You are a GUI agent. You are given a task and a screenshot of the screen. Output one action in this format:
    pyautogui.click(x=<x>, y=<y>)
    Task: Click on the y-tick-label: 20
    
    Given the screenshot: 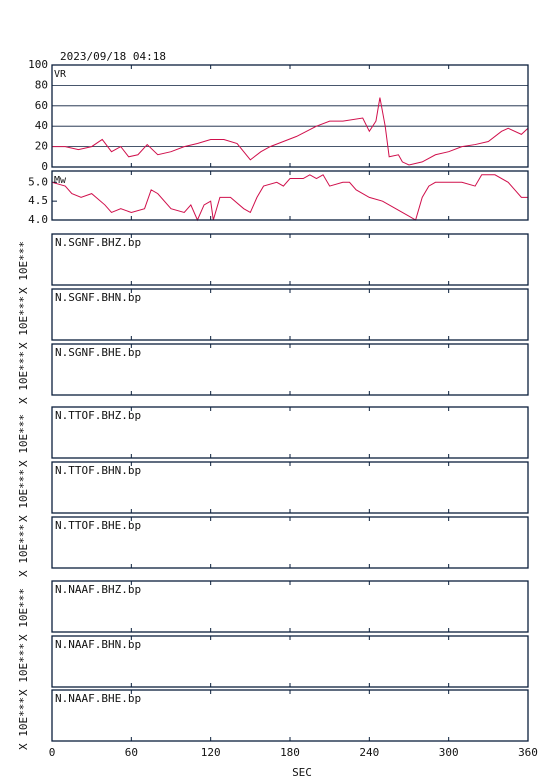 What is the action you would take?
    pyautogui.click(x=41, y=146)
    